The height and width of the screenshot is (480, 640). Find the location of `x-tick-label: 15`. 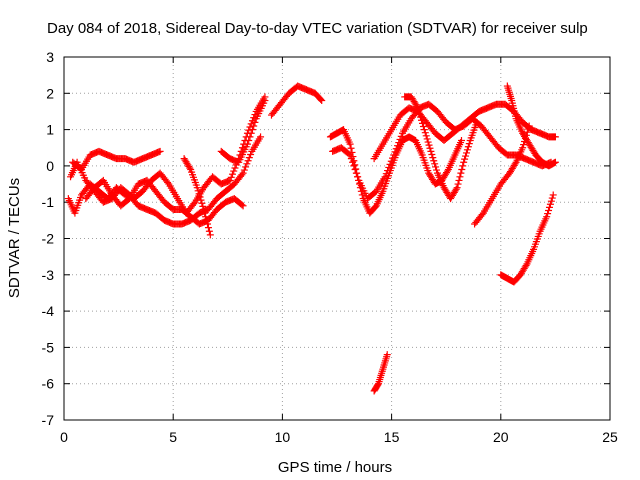

x-tick-label: 15 is located at coordinates (392, 437).